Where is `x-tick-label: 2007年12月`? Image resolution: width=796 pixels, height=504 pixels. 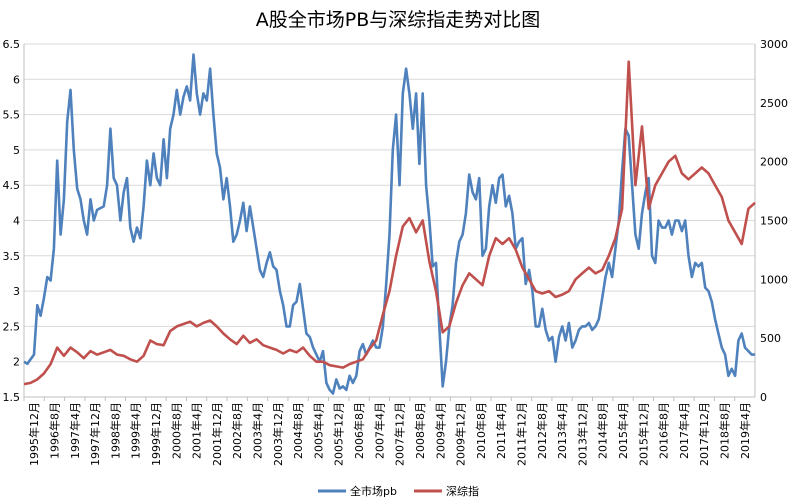
x-tick-label: 2007年12月 is located at coordinates (400, 434).